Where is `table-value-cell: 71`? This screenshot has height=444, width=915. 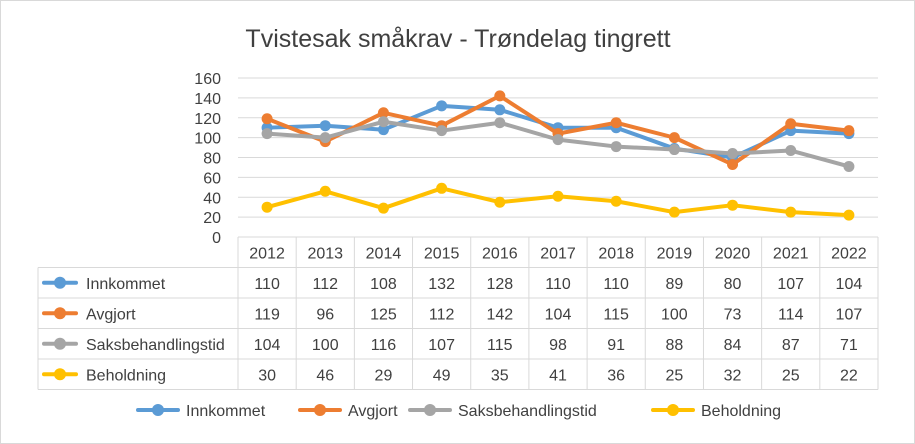
table-value-cell: 71 is located at coordinates (849, 345).